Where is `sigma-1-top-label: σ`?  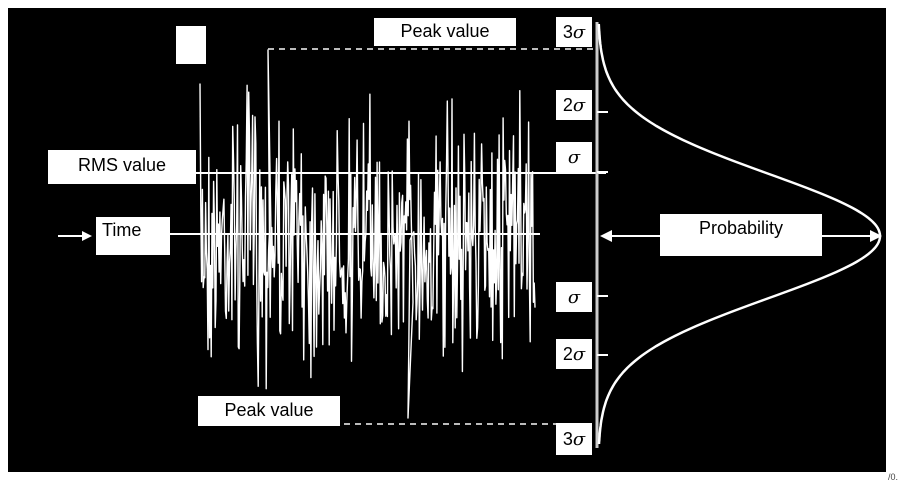 sigma-1-top-label: σ is located at coordinates (574, 157).